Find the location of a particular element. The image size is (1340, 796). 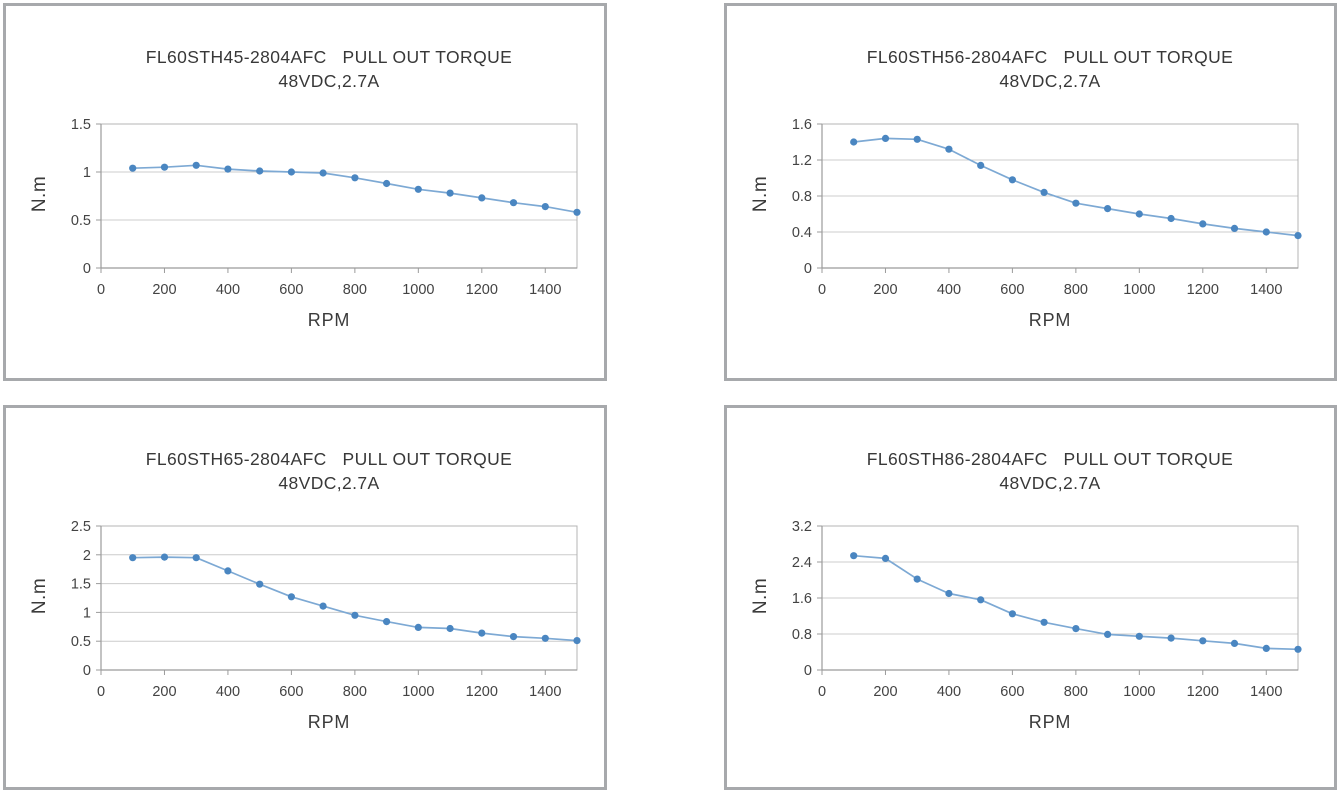

plot-area: 0 0.5 1 1.5 2 2.5 0 200 400 600 800 1000 1200 1400 is located at coordinates (326, 609).